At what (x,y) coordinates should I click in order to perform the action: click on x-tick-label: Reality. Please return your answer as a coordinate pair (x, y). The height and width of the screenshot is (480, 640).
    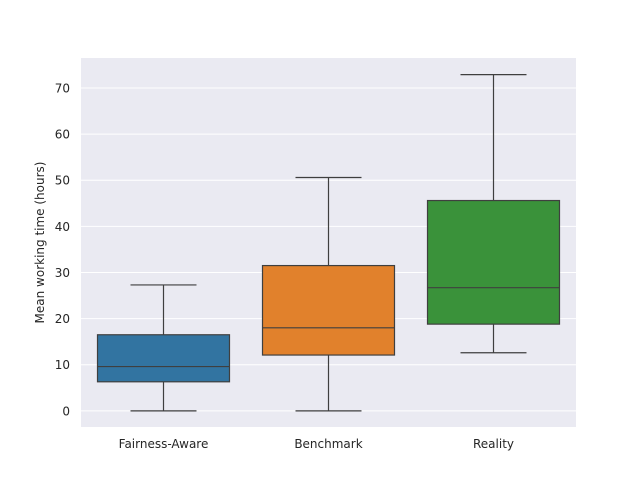
    Looking at the image, I should click on (493, 444).